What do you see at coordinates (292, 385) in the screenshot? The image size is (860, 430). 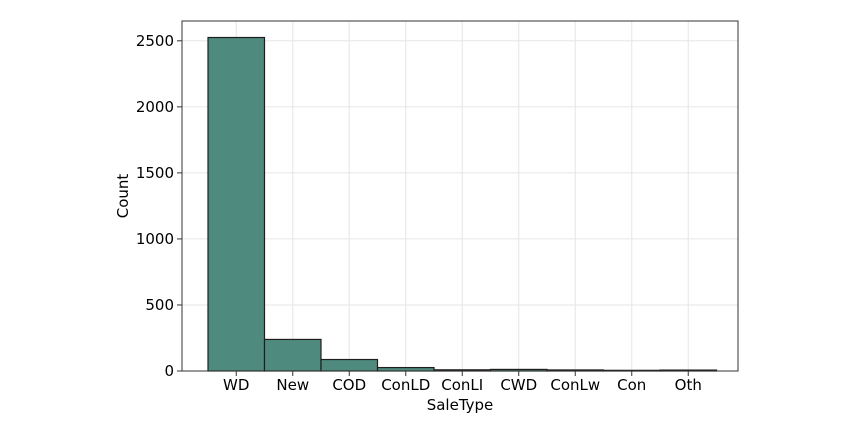 I see `x-tick-label: New` at bounding box center [292, 385].